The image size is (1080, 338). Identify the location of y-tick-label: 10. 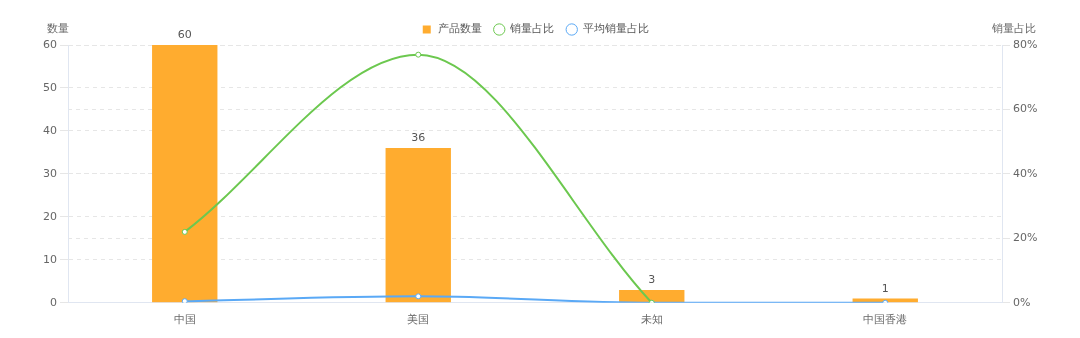
(50, 259).